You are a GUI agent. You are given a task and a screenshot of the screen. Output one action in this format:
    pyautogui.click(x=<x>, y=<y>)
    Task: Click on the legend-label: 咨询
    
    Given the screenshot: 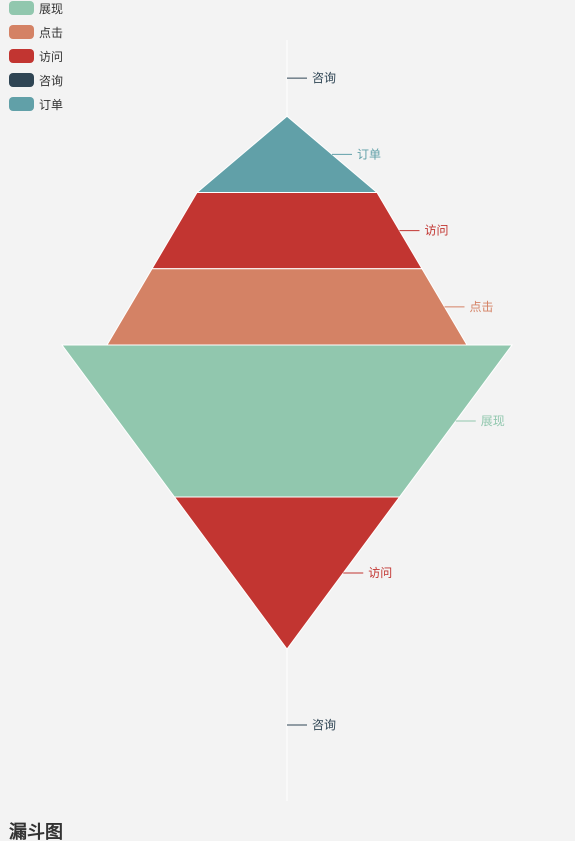 What is the action you would take?
    pyautogui.click(x=51, y=80)
    